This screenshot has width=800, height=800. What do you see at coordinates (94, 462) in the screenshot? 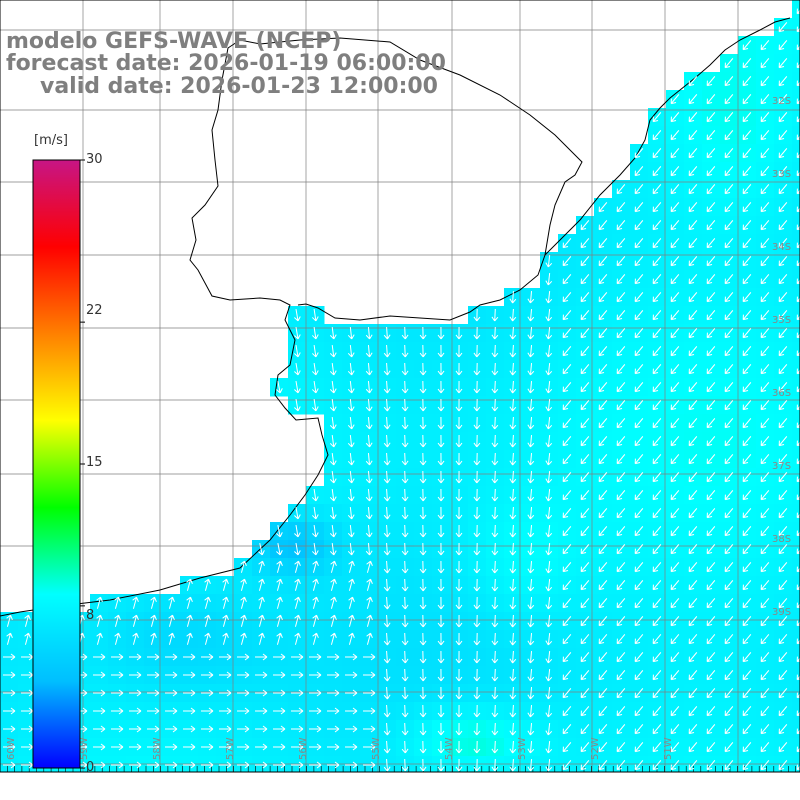
I see `colorbar-tick-15: 15` at bounding box center [94, 462].